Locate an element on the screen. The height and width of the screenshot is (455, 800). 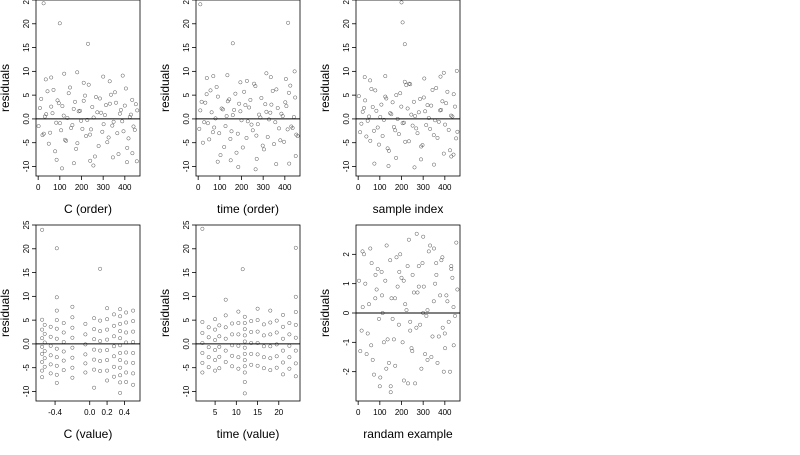
y-tick-label: 0.0 is located at coordinates (26, 119).